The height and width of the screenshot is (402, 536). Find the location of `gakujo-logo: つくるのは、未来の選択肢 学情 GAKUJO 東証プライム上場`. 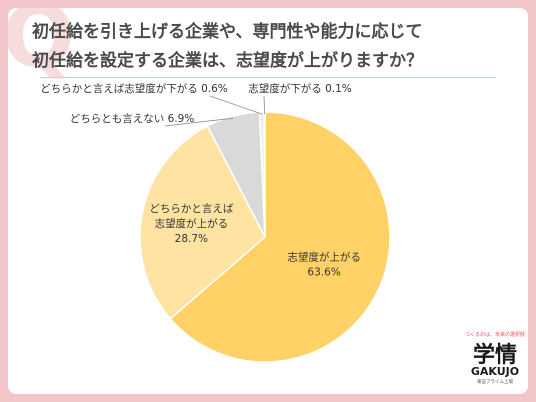

gakujo-logo: つくるのは、未来の選択肢 学情 GAKUJO 東証プライム上場 is located at coordinates (495, 358).